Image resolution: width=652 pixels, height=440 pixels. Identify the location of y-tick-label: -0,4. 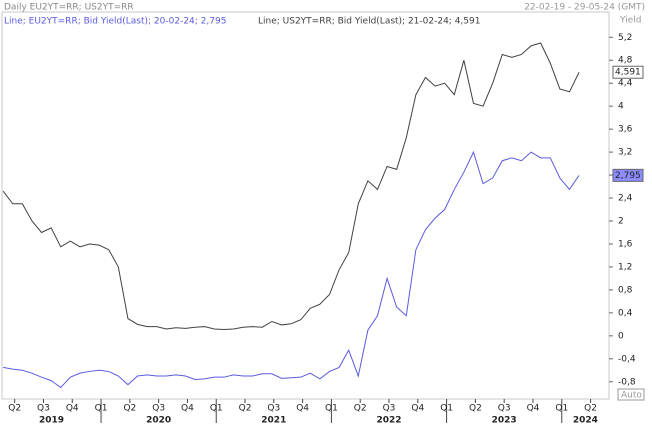
(627, 359).